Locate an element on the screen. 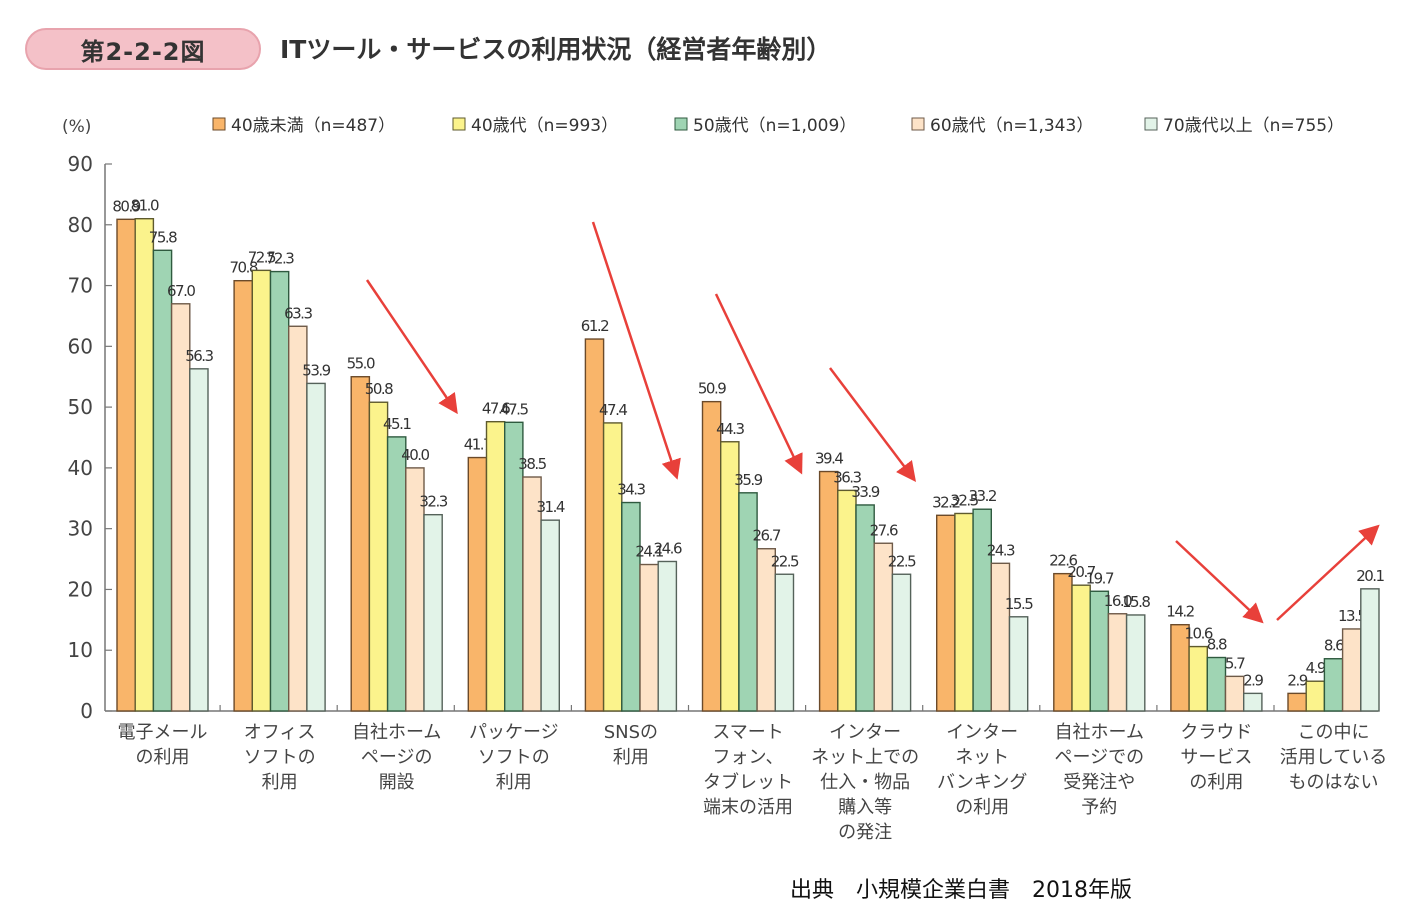 The height and width of the screenshot is (918, 1428). x-tick-label: の発注 is located at coordinates (865, 832).